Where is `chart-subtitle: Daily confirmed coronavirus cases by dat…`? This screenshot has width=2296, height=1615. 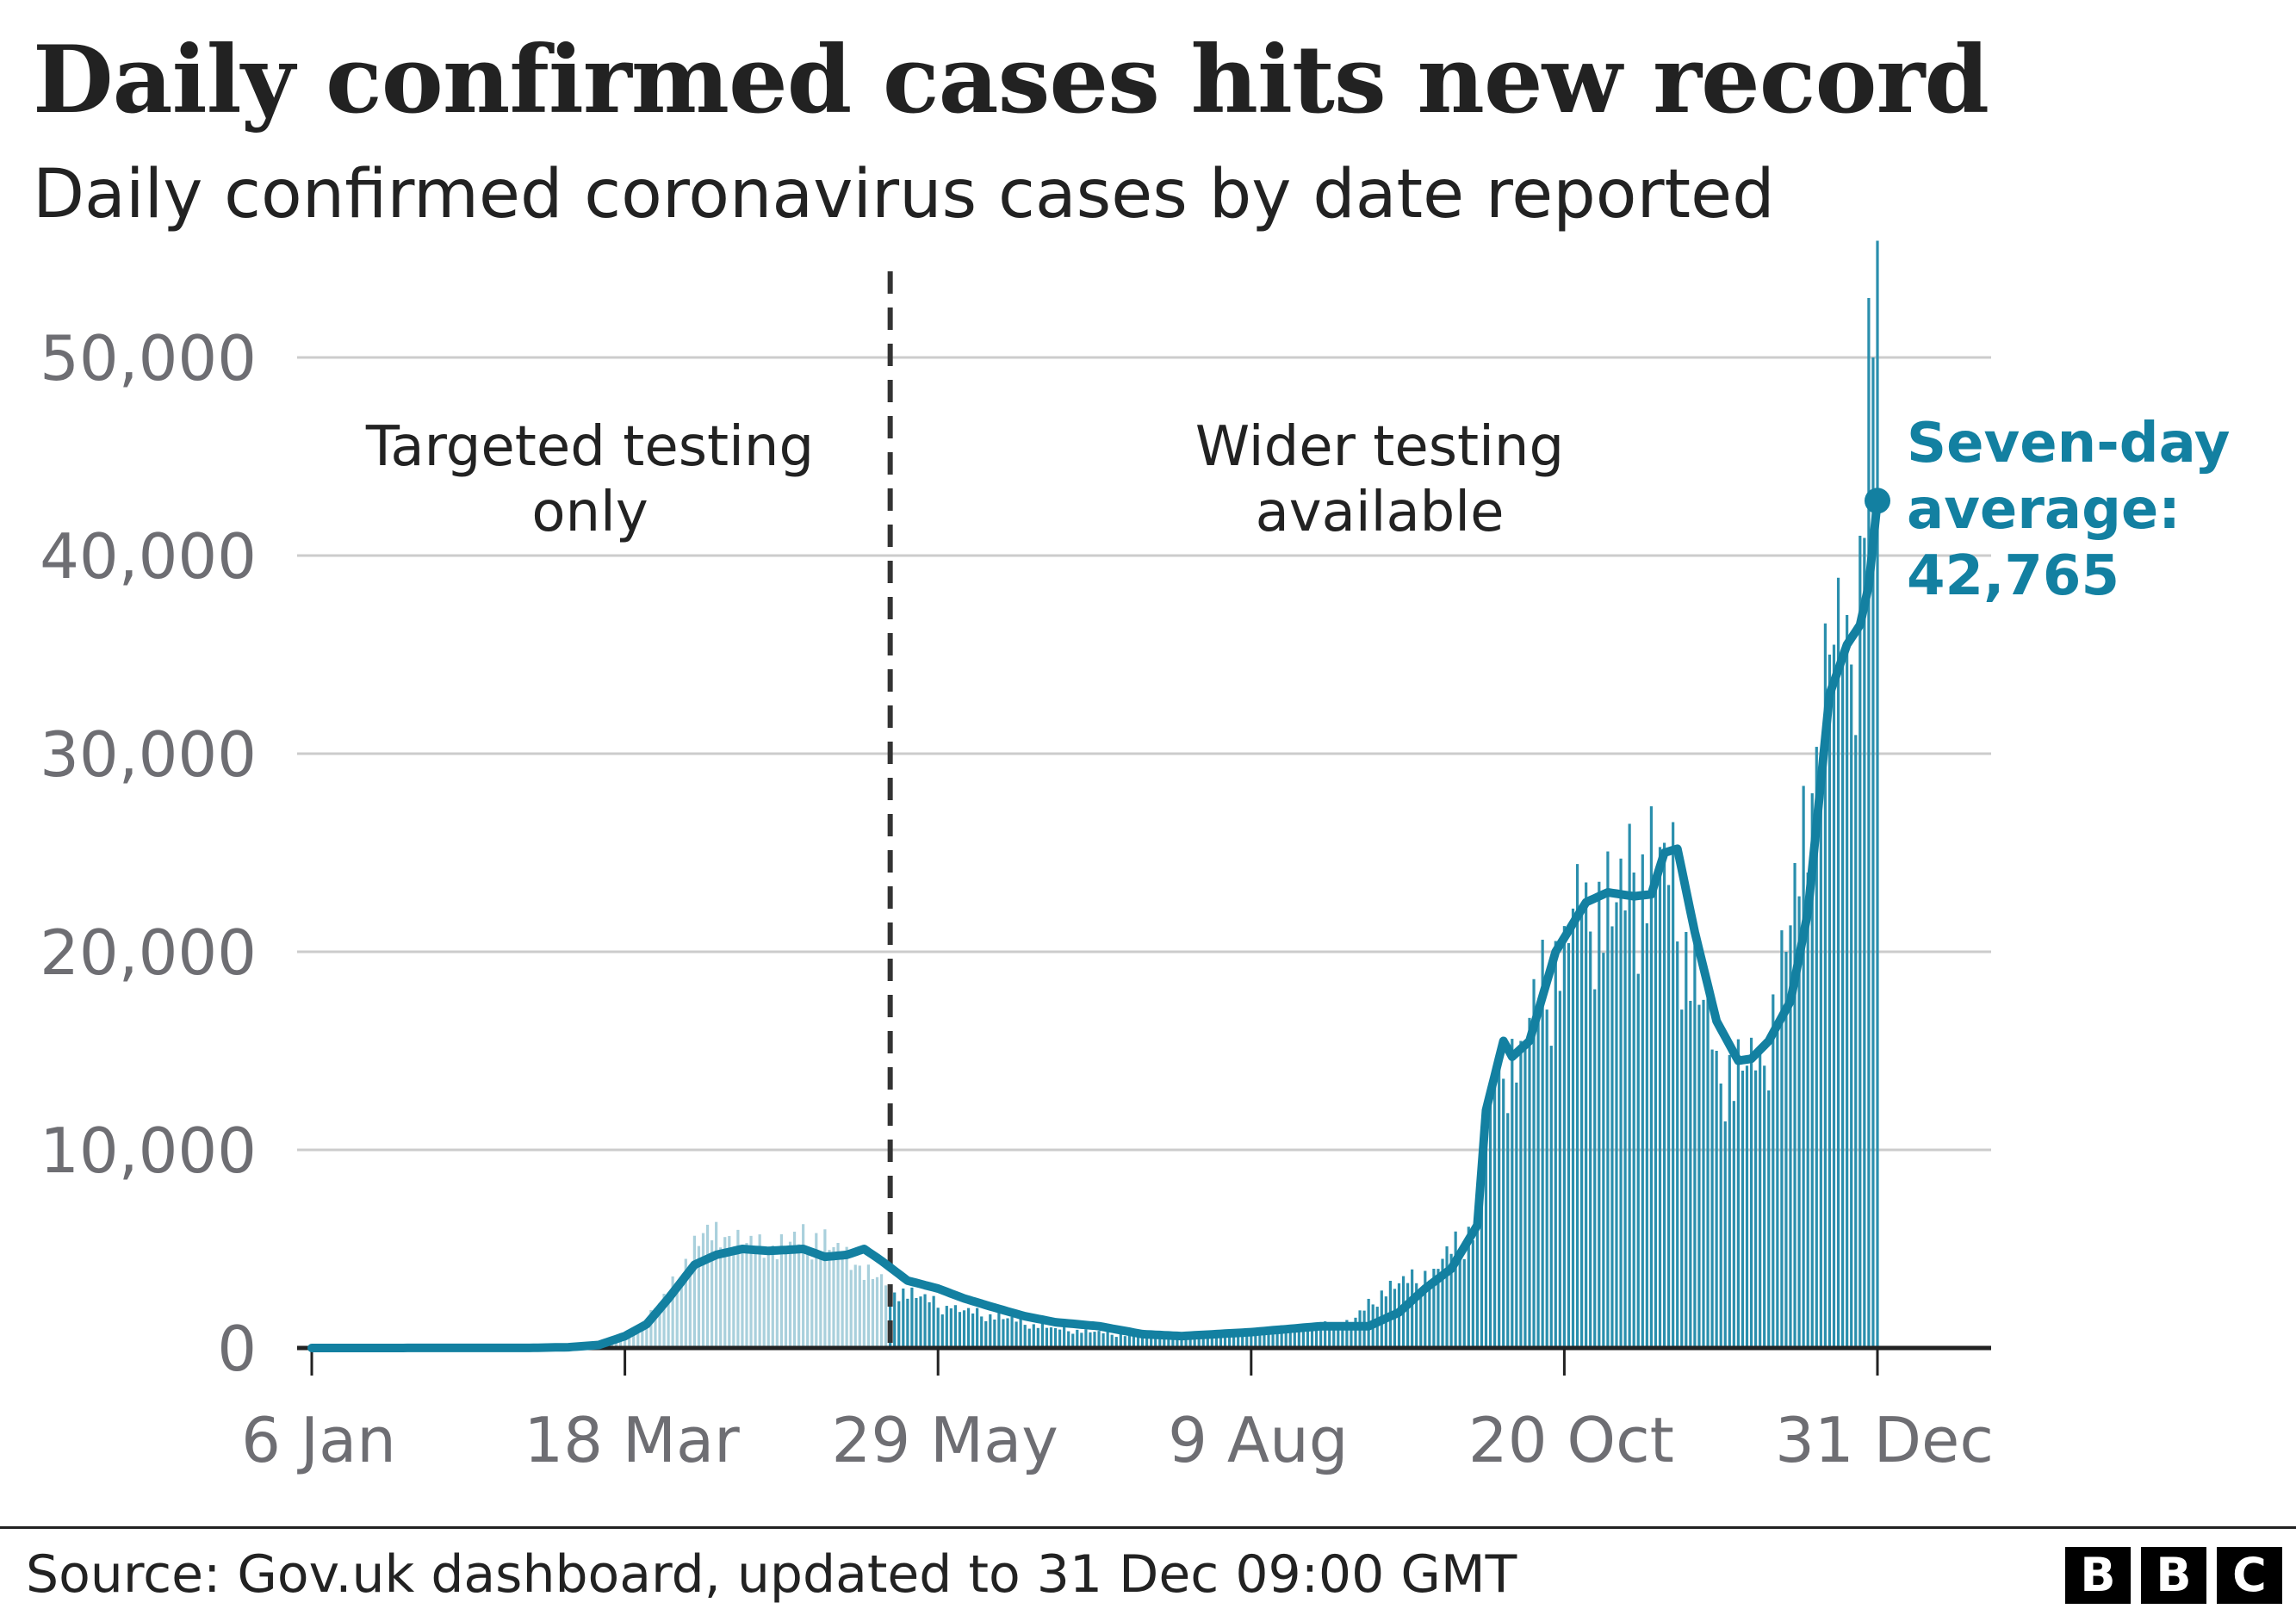
chart-subtitle: Daily confirmed coronavirus cases by dat… is located at coordinates (904, 194).